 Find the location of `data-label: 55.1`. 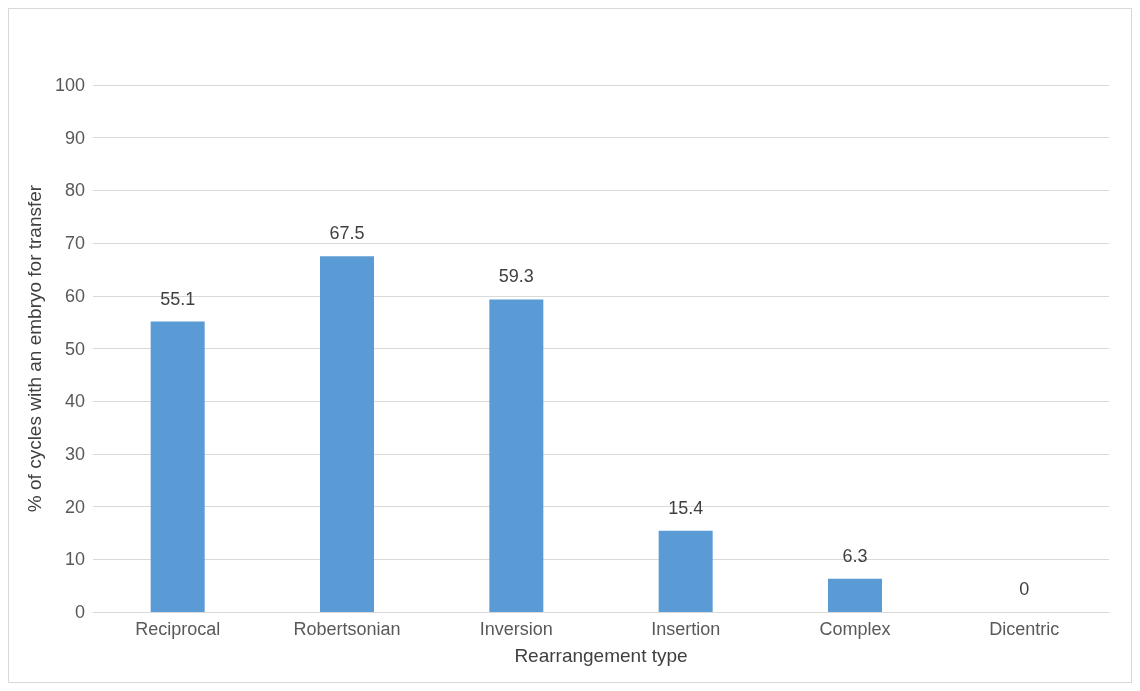

data-label: 55.1 is located at coordinates (178, 298).